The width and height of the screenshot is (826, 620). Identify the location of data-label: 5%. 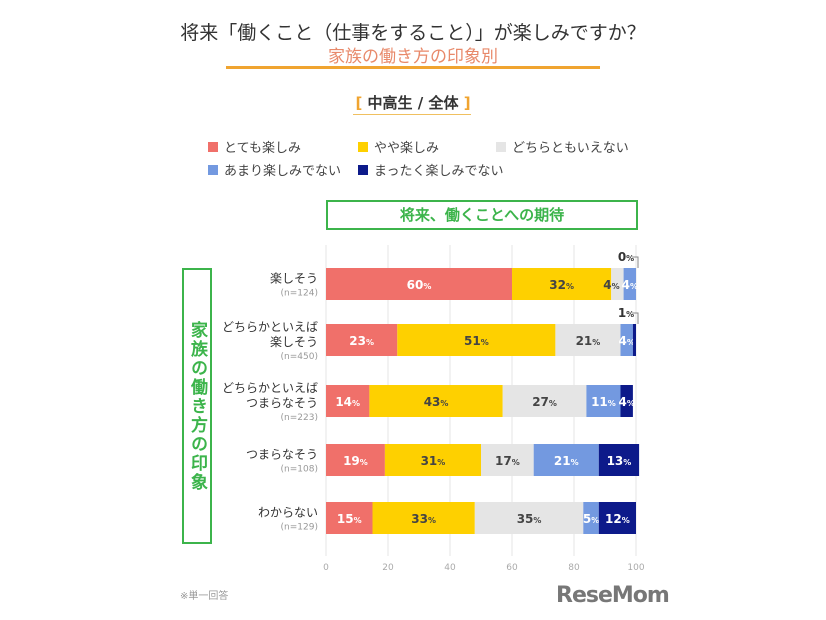
(591, 519).